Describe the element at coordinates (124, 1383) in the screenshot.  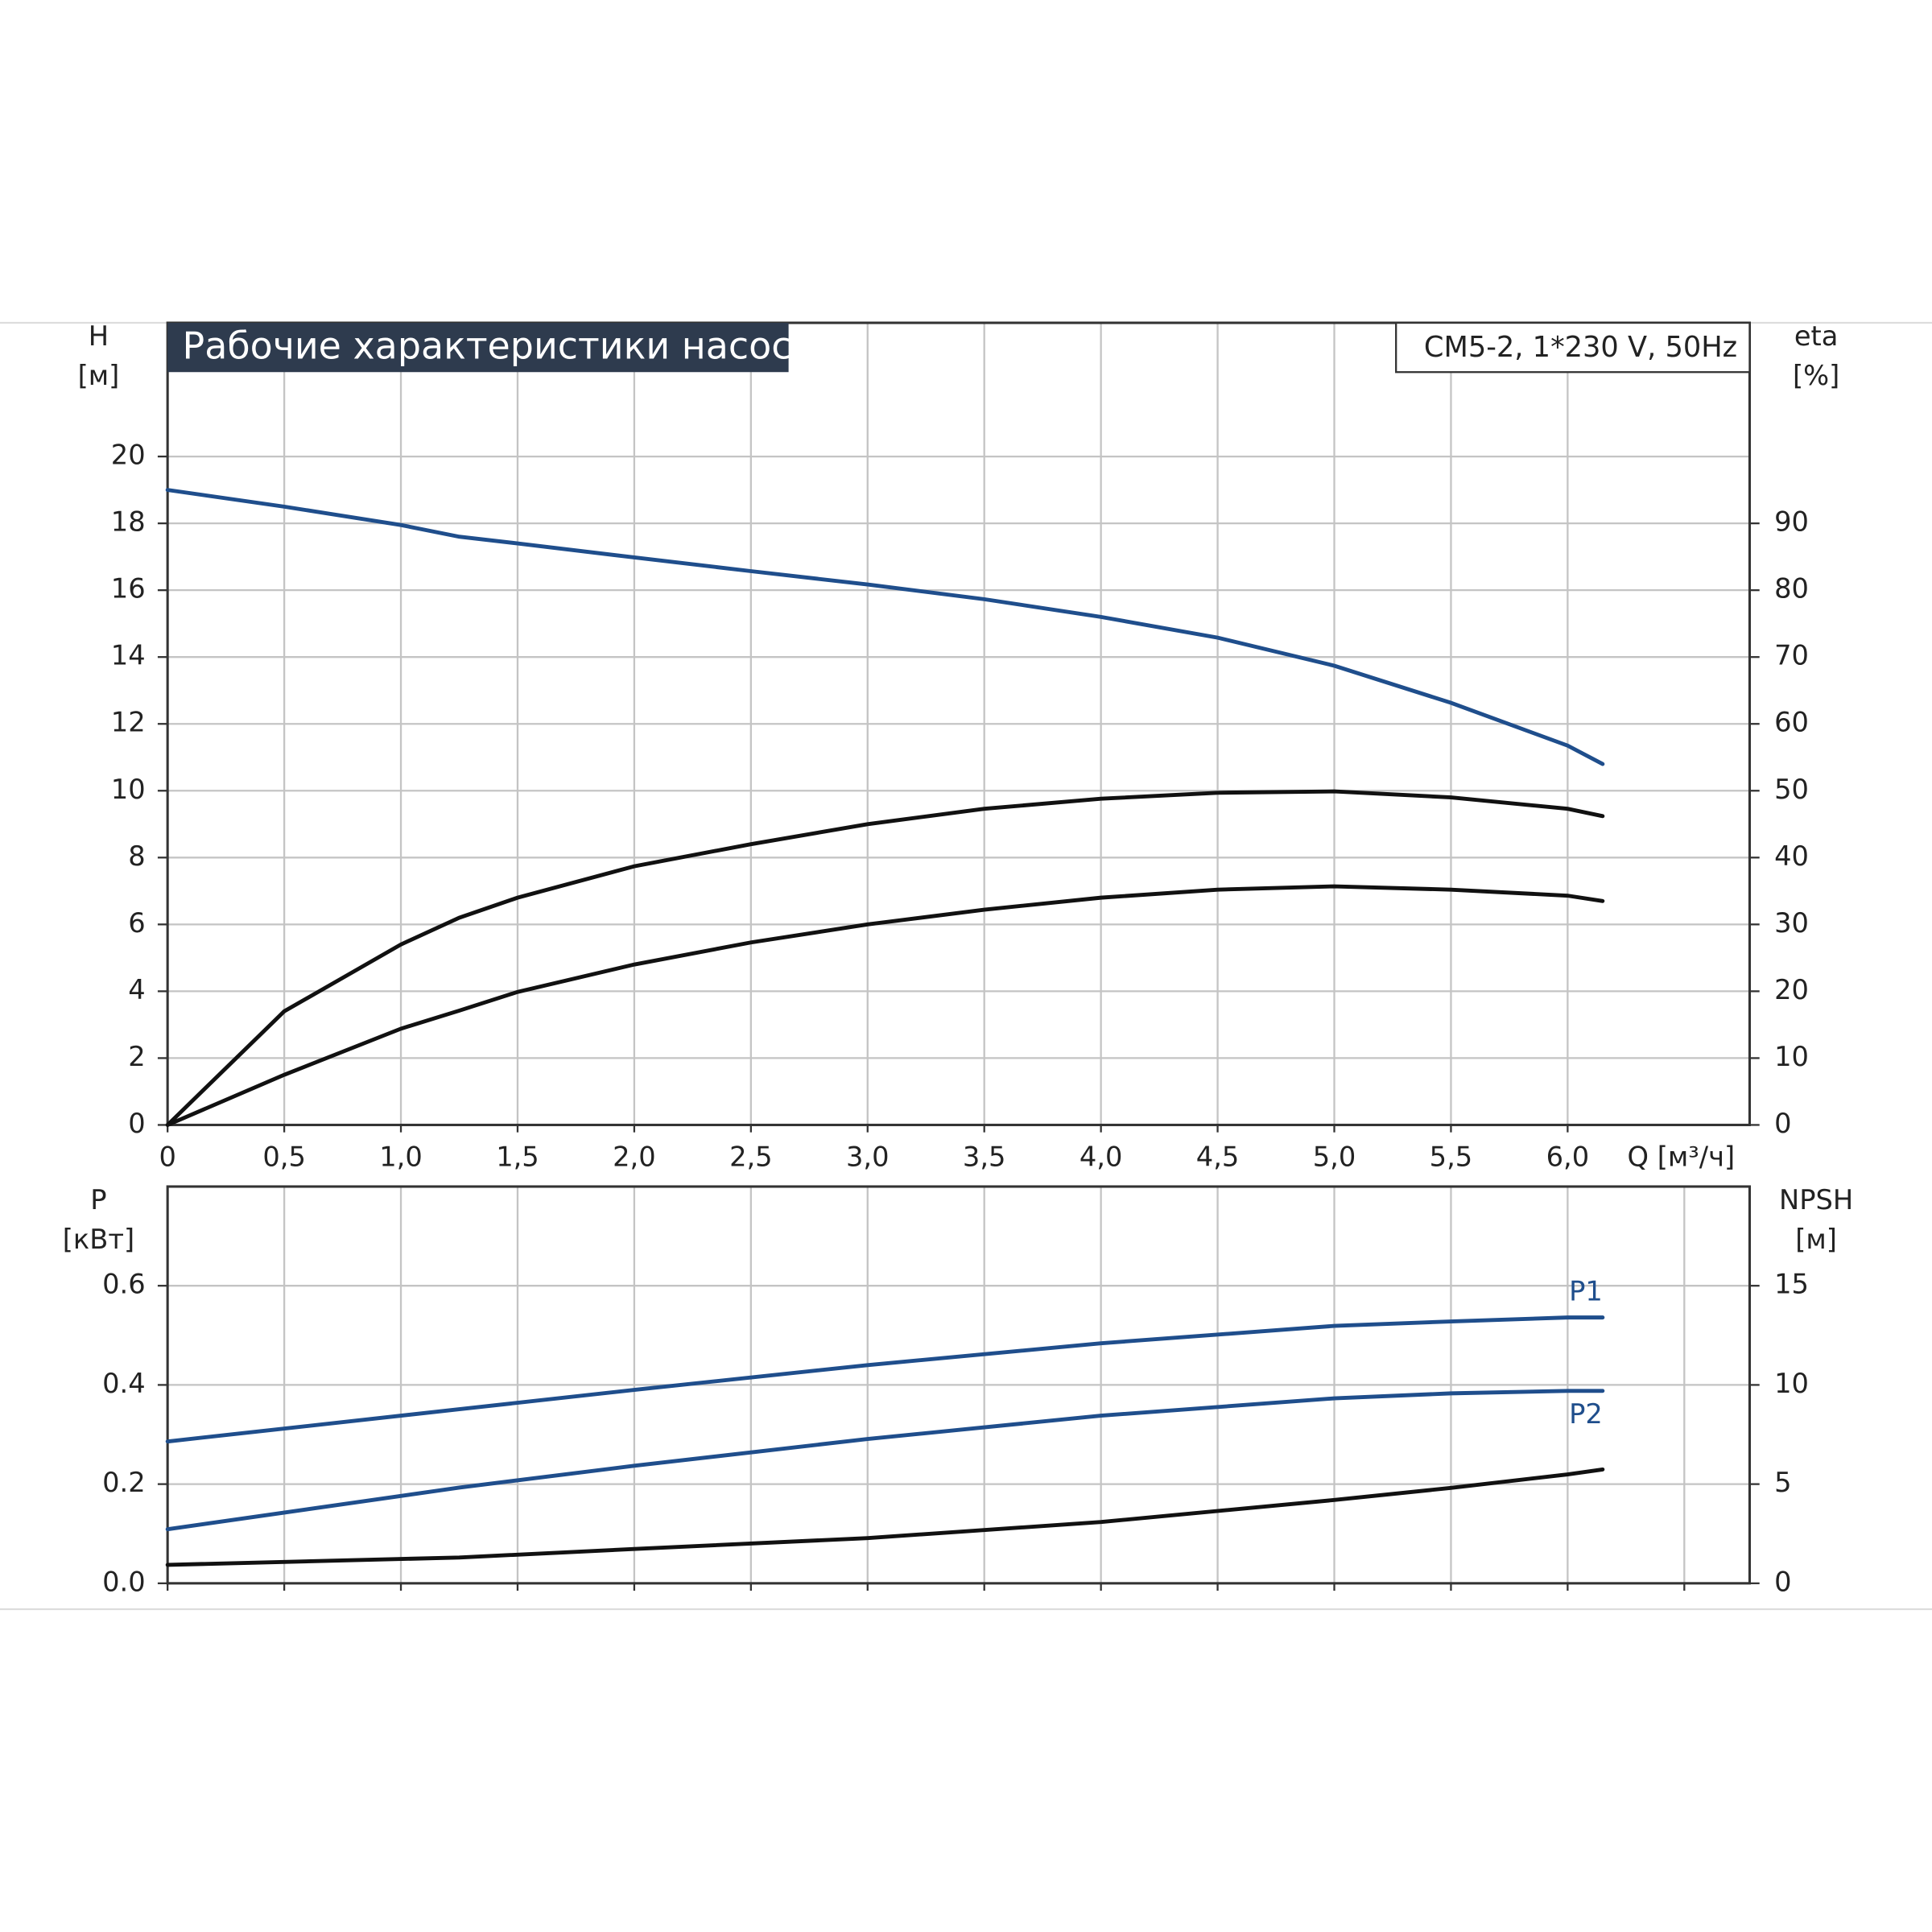
I see `y-tick-label: 0.4` at that location.